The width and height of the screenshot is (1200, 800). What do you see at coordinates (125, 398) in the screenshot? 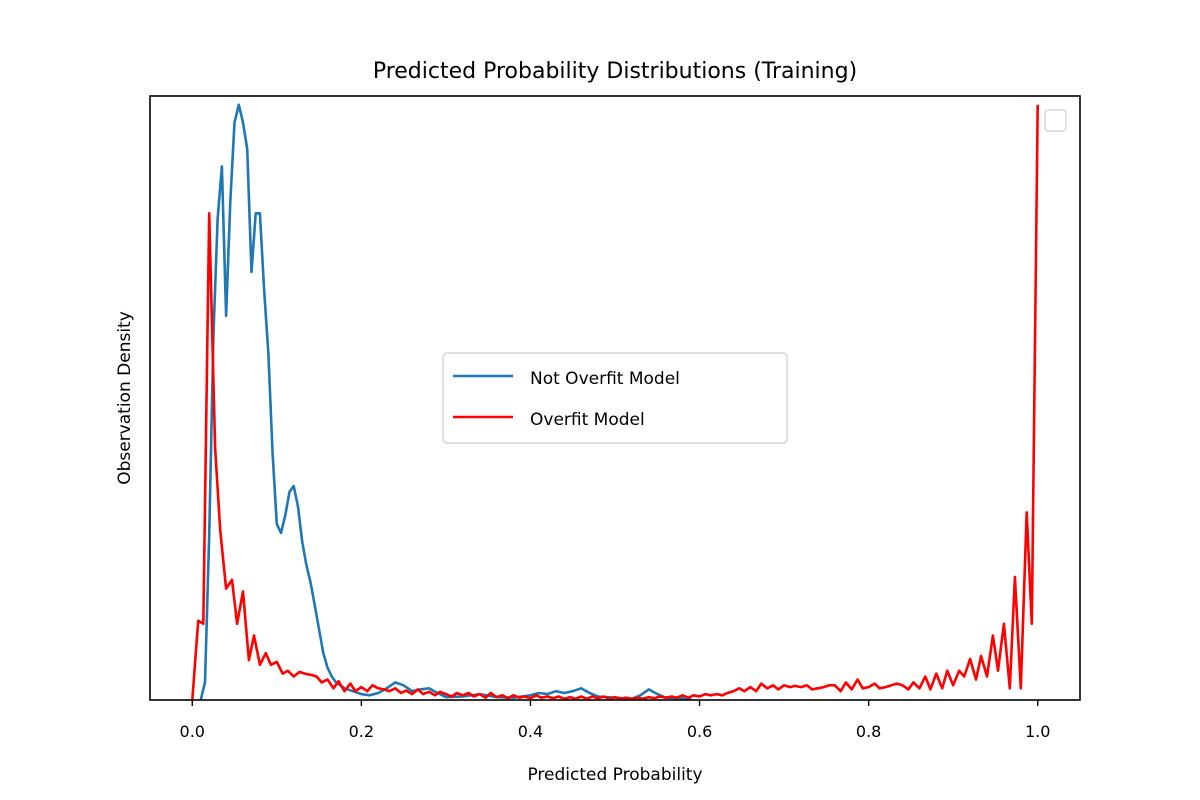
I see `y-axis-label: Observation Density` at bounding box center [125, 398].